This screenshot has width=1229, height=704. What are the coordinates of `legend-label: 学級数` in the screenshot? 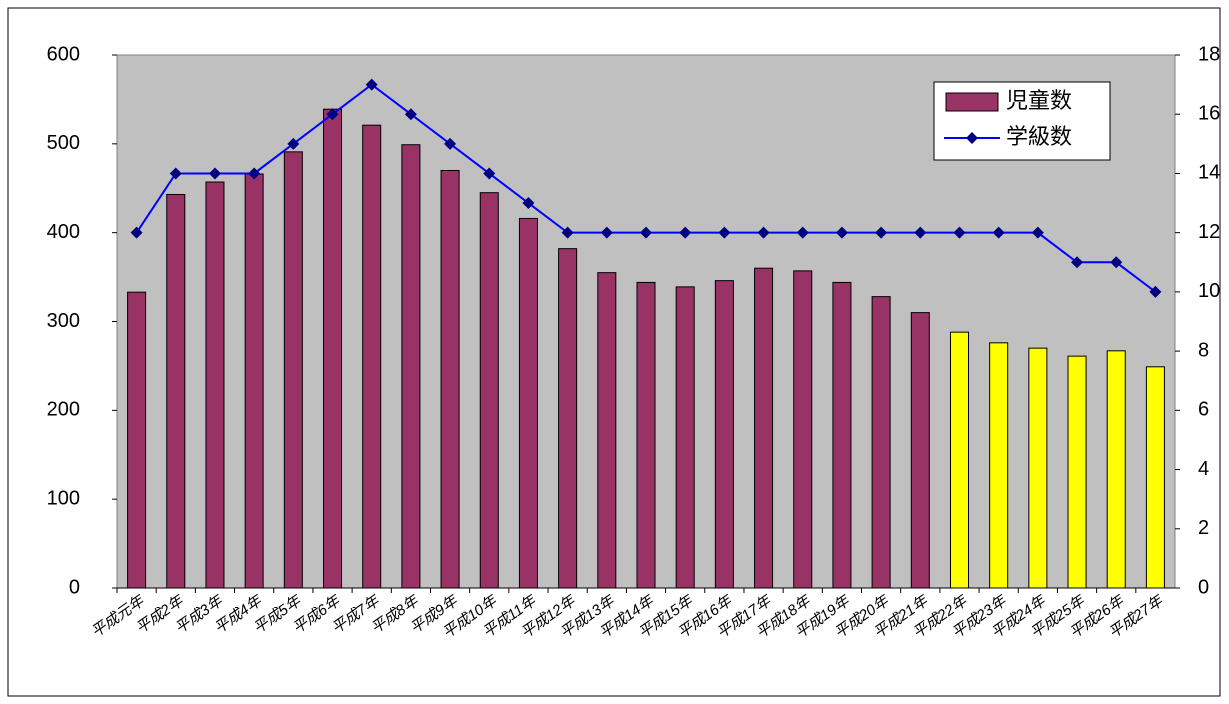 It's located at (1039, 136).